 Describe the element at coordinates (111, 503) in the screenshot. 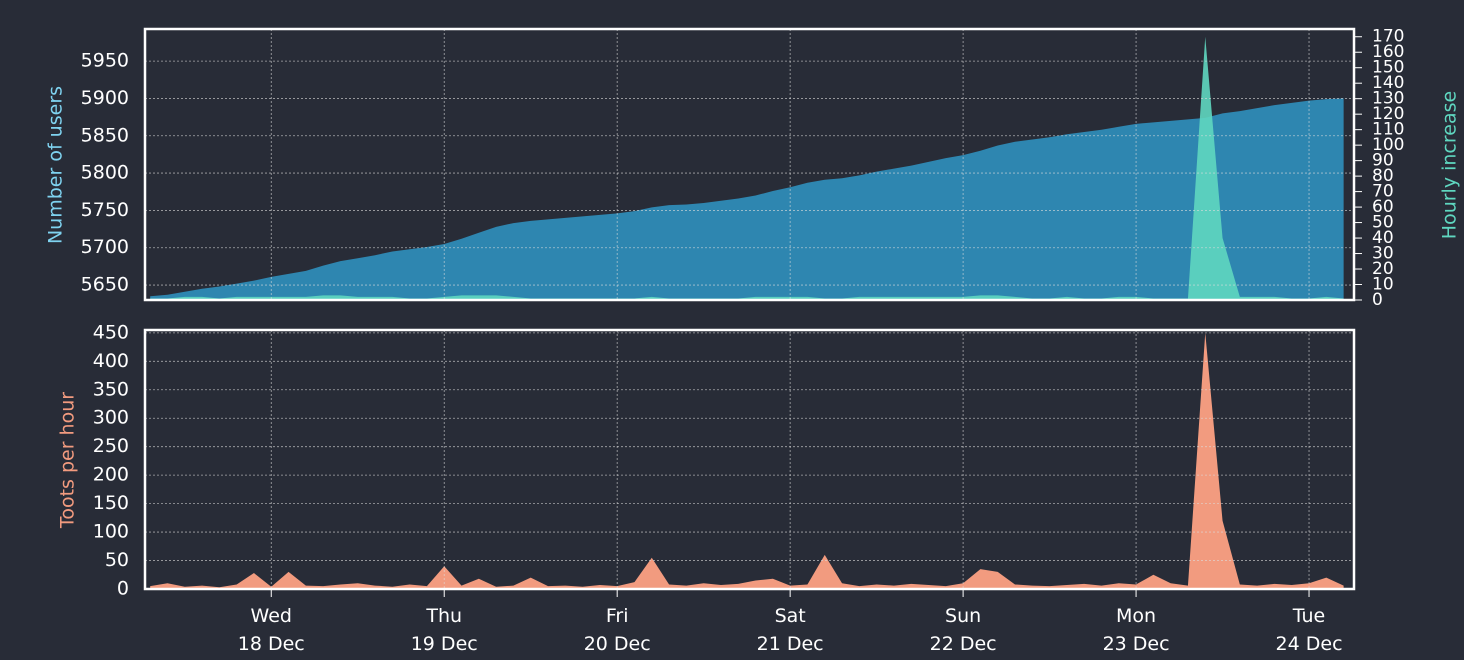

I see `y-tick-label: 150` at that location.